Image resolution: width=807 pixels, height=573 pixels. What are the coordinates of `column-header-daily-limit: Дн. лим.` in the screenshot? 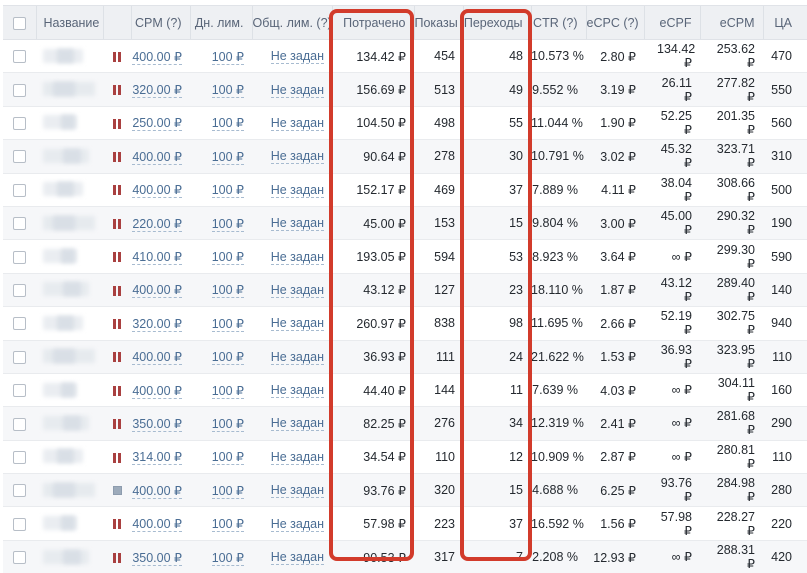 It's located at (221, 23).